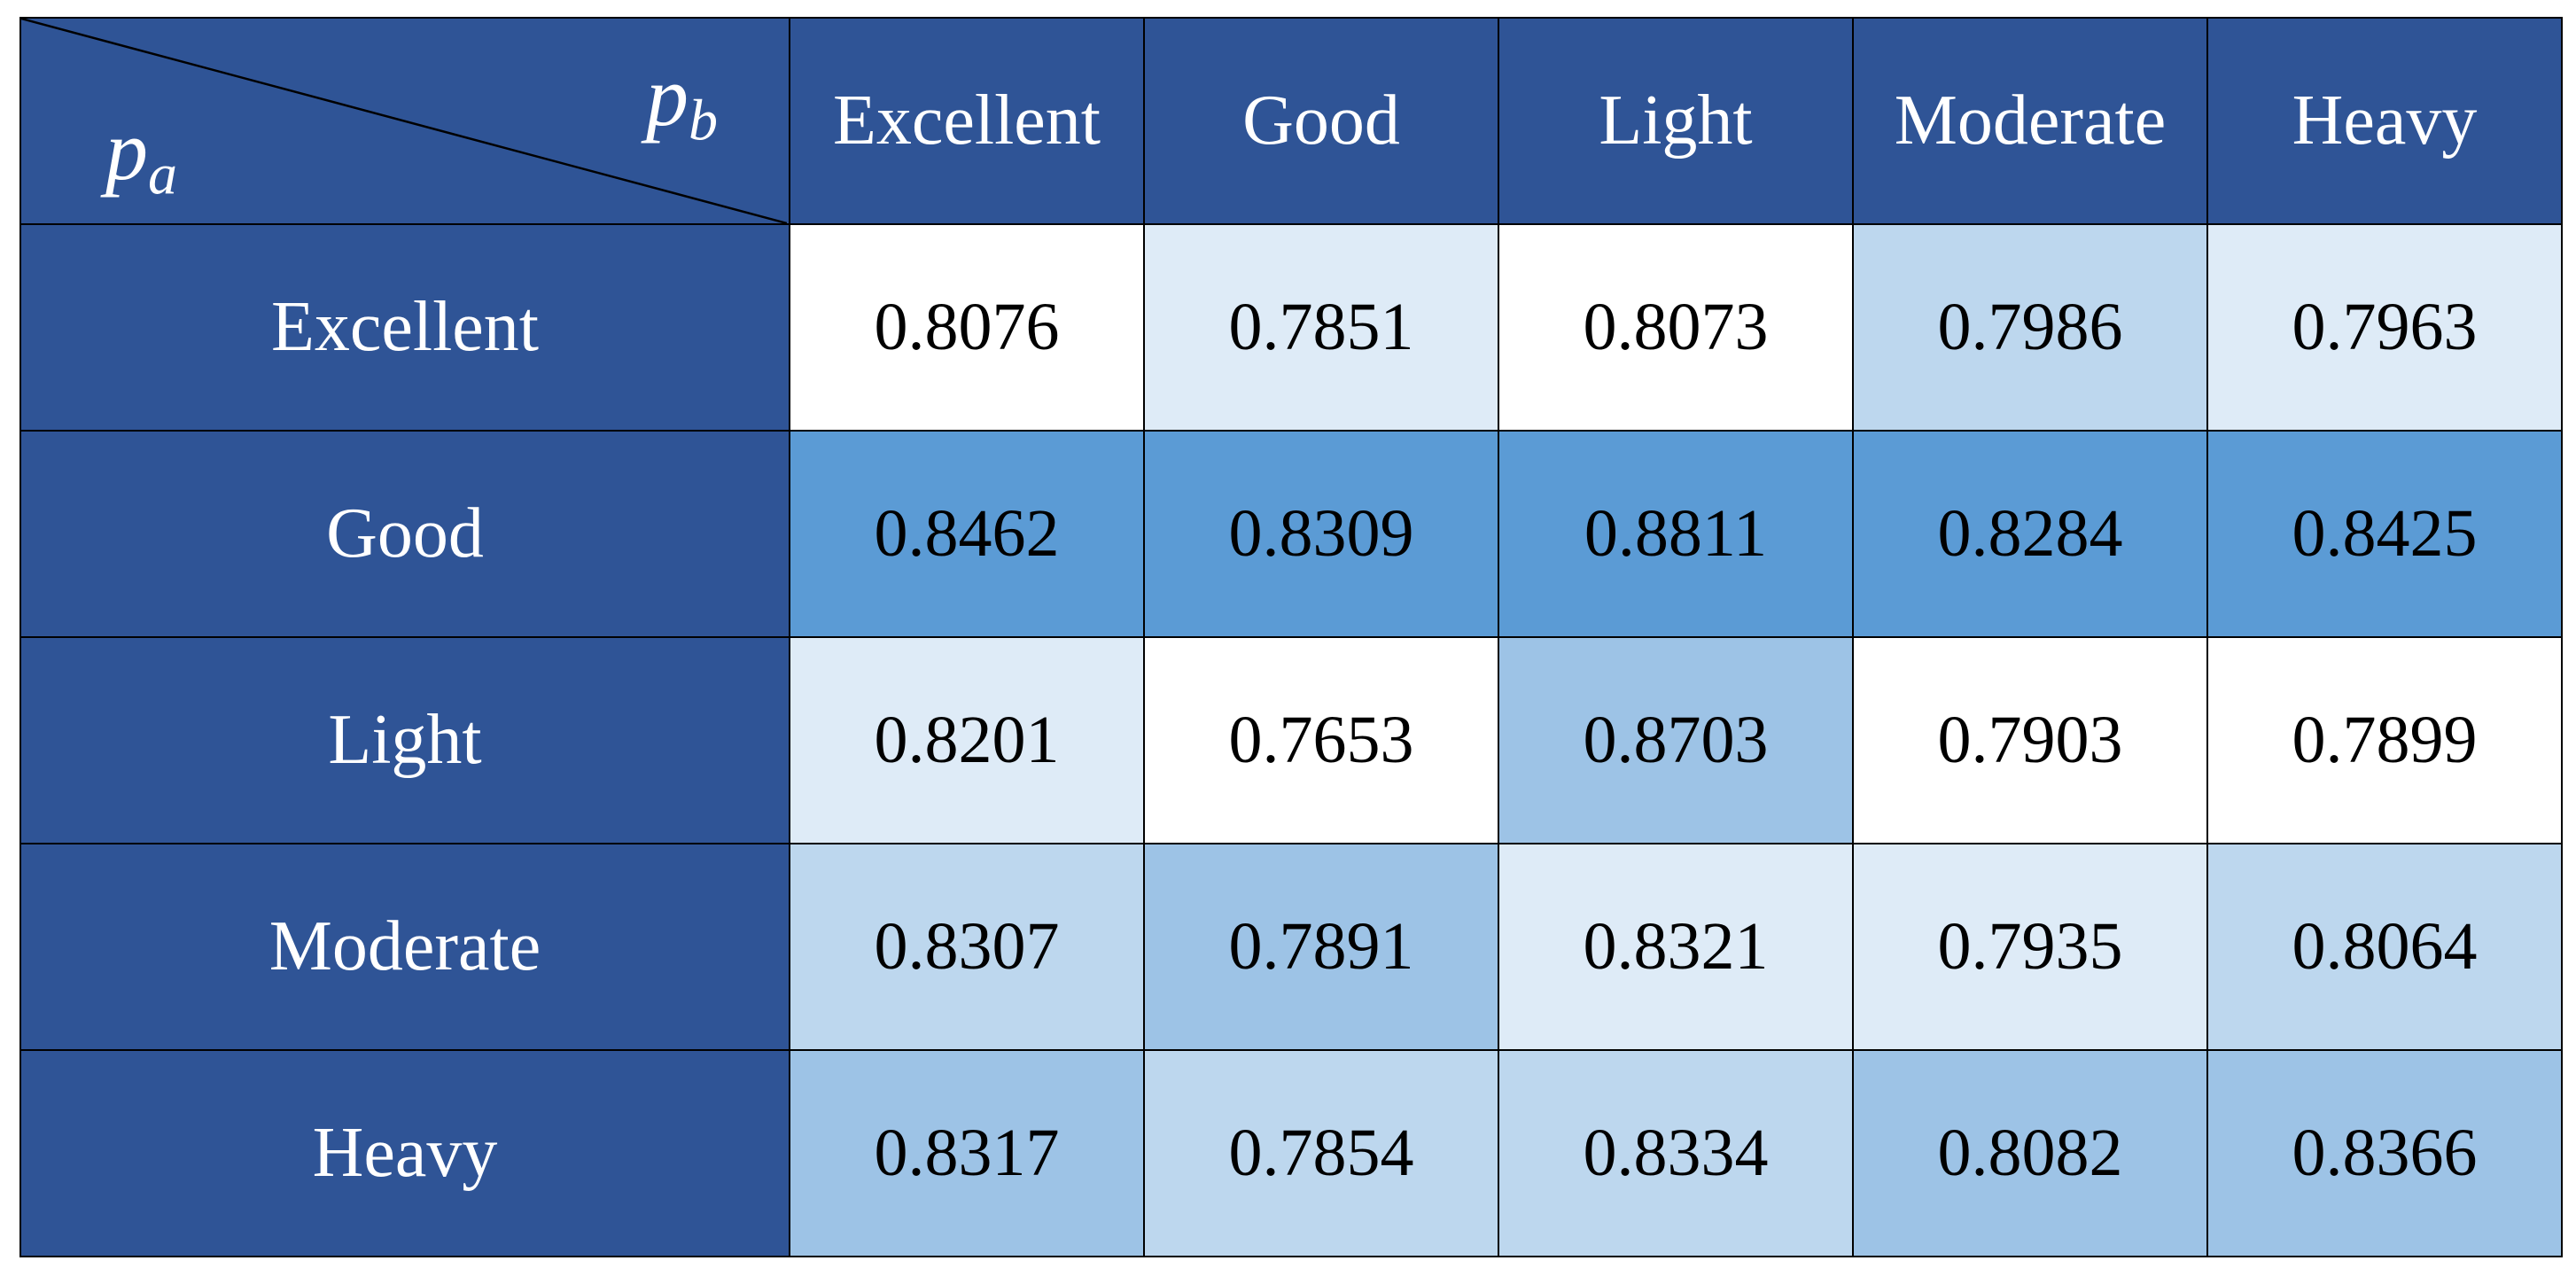  What do you see at coordinates (967, 947) in the screenshot?
I see `value-cell: 0.8307` at bounding box center [967, 947].